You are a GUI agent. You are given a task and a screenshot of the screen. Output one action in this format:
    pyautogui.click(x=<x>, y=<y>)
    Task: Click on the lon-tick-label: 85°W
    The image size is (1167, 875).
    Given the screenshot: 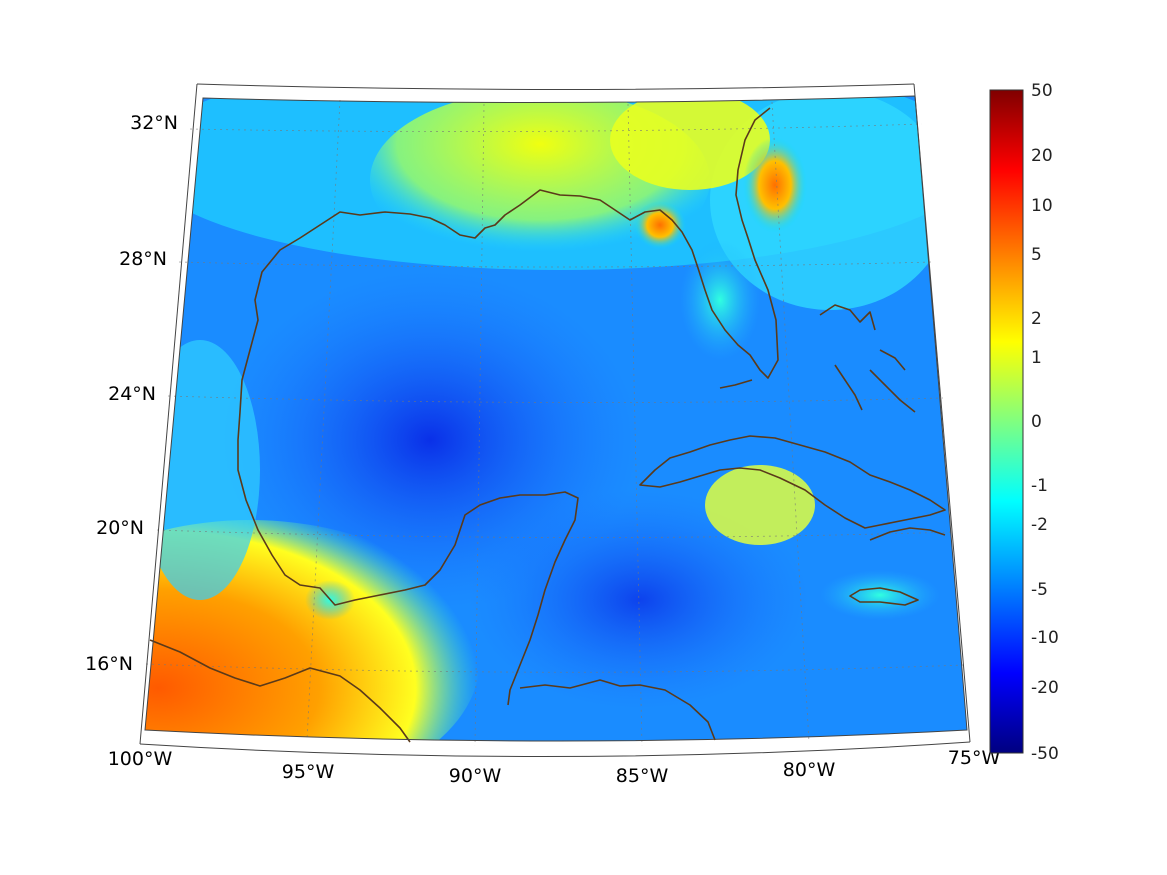 What is the action you would take?
    pyautogui.click(x=642, y=776)
    